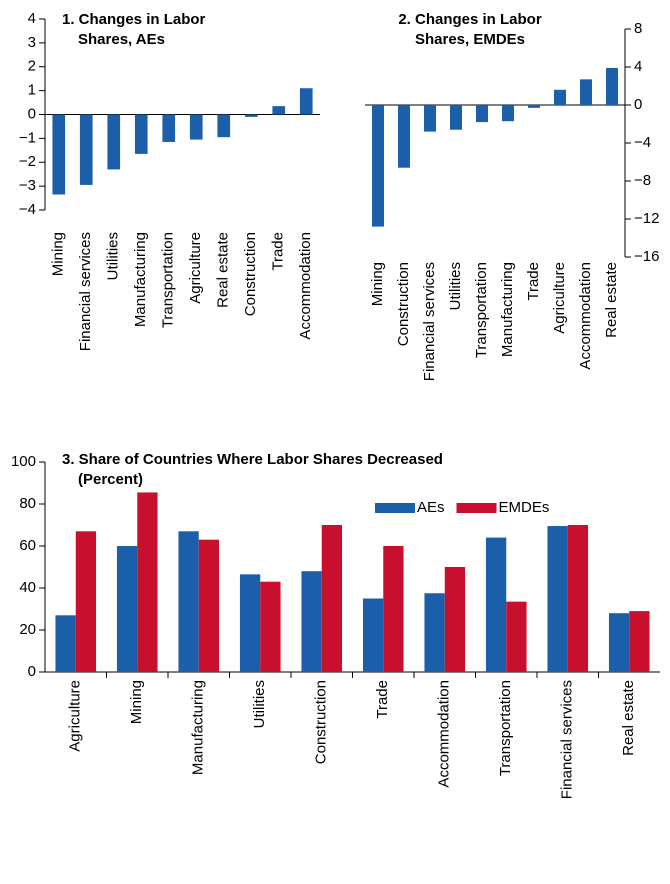 This screenshot has width=670, height=884. Describe the element at coordinates (507, 309) in the screenshot. I see `x-tick-label: Manufacturing` at that location.